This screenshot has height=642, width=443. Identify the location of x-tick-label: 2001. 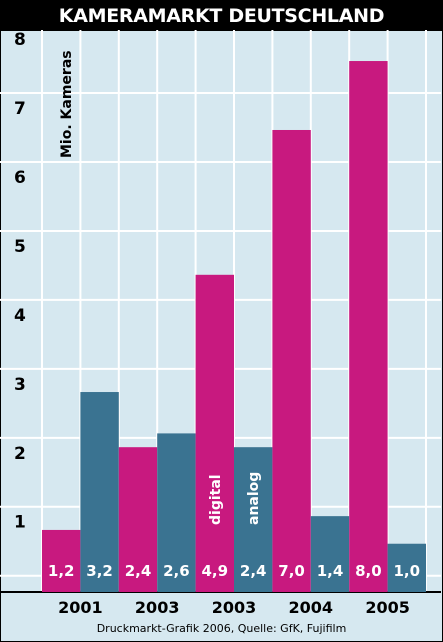
(80, 607).